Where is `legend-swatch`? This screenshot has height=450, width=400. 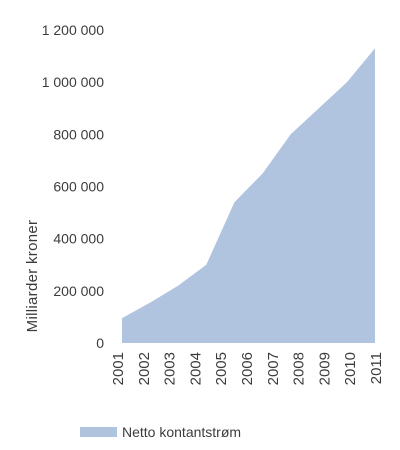
legend-swatch is located at coordinates (98, 432).